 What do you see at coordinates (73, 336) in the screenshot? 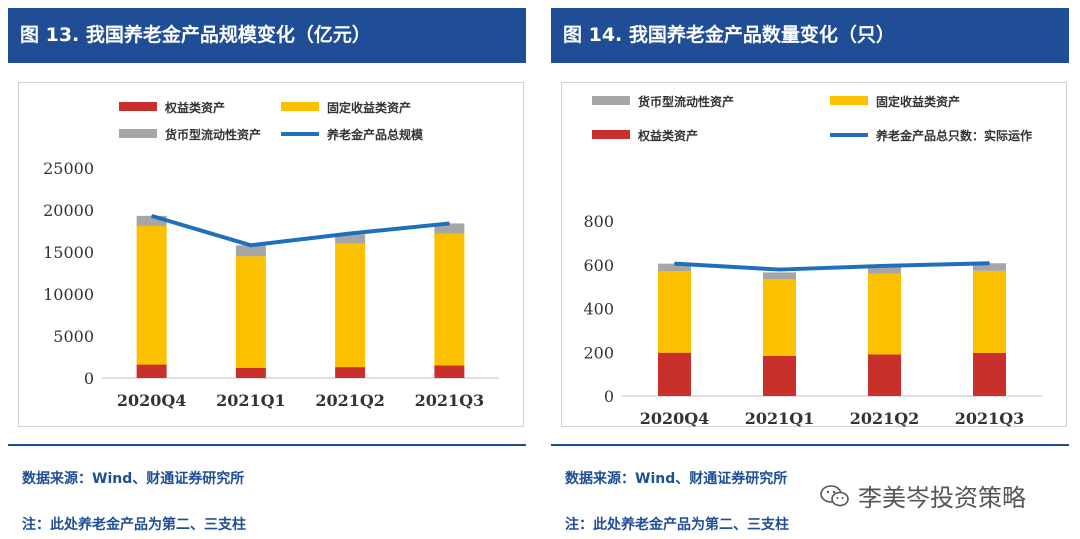
I see `y-tick-label: 5000` at bounding box center [73, 336].